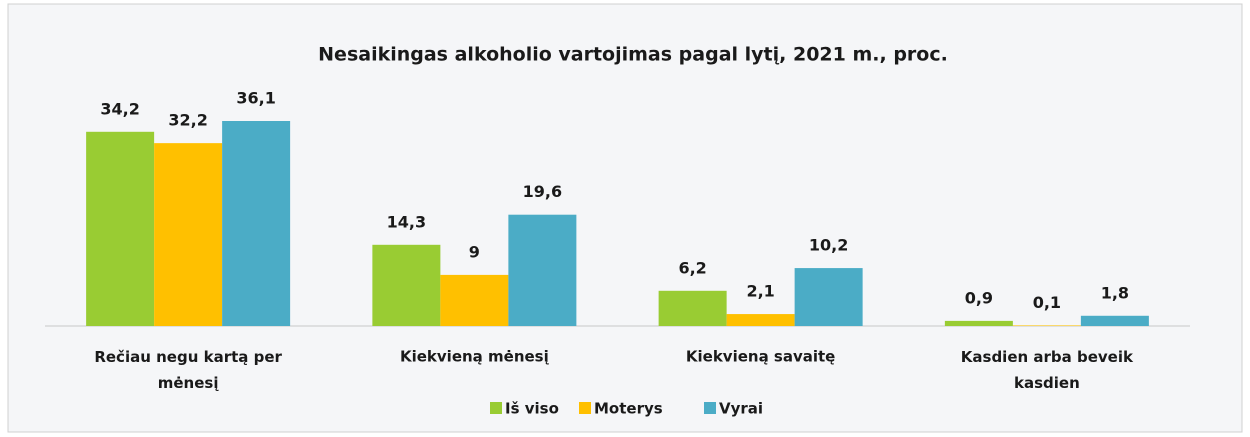  I want to click on data-label: 10,2, so click(828, 245).